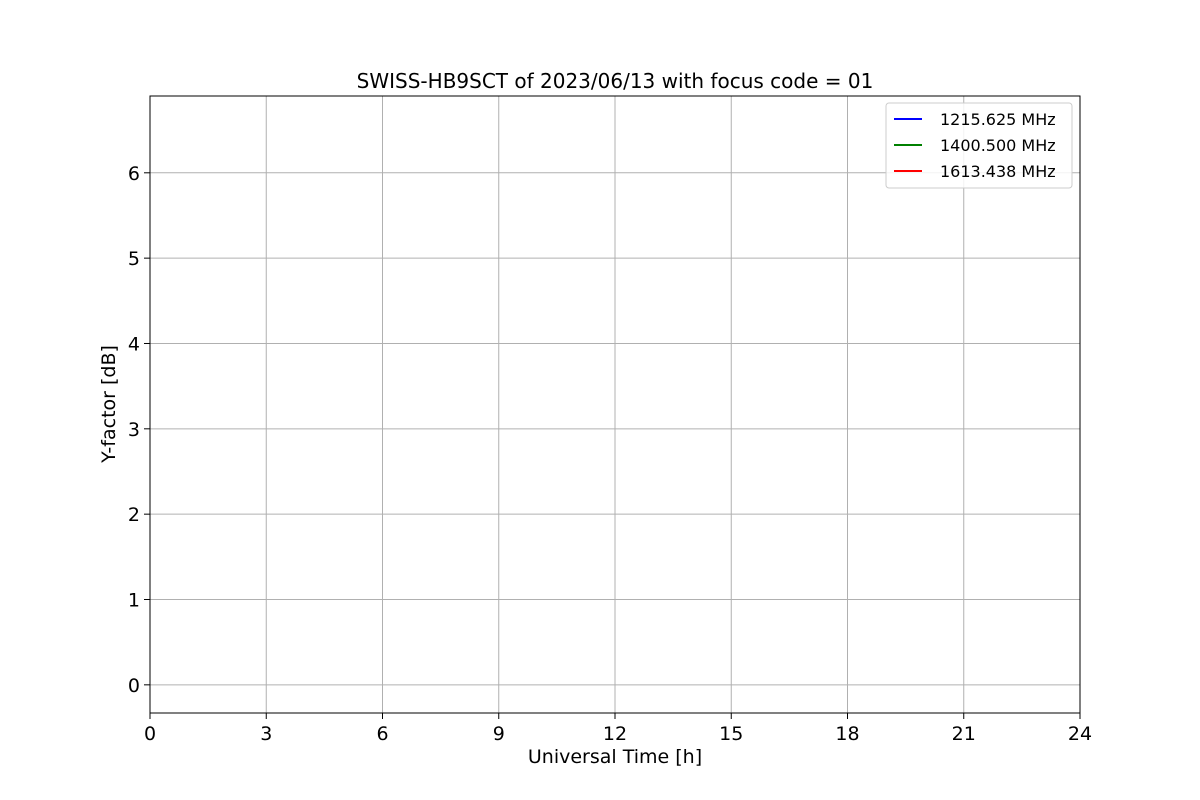 This screenshot has height=800, width=1200. I want to click on legend-label: 1613.438 MHz, so click(998, 171).